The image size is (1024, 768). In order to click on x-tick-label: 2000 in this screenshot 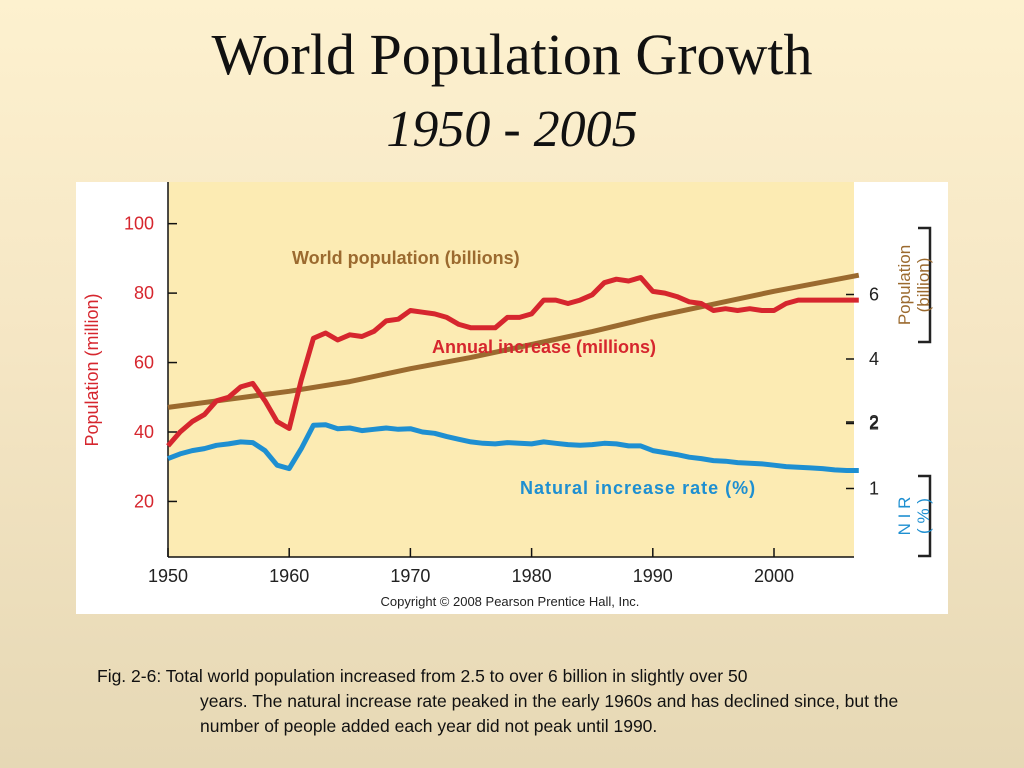, I will do `click(774, 576)`.